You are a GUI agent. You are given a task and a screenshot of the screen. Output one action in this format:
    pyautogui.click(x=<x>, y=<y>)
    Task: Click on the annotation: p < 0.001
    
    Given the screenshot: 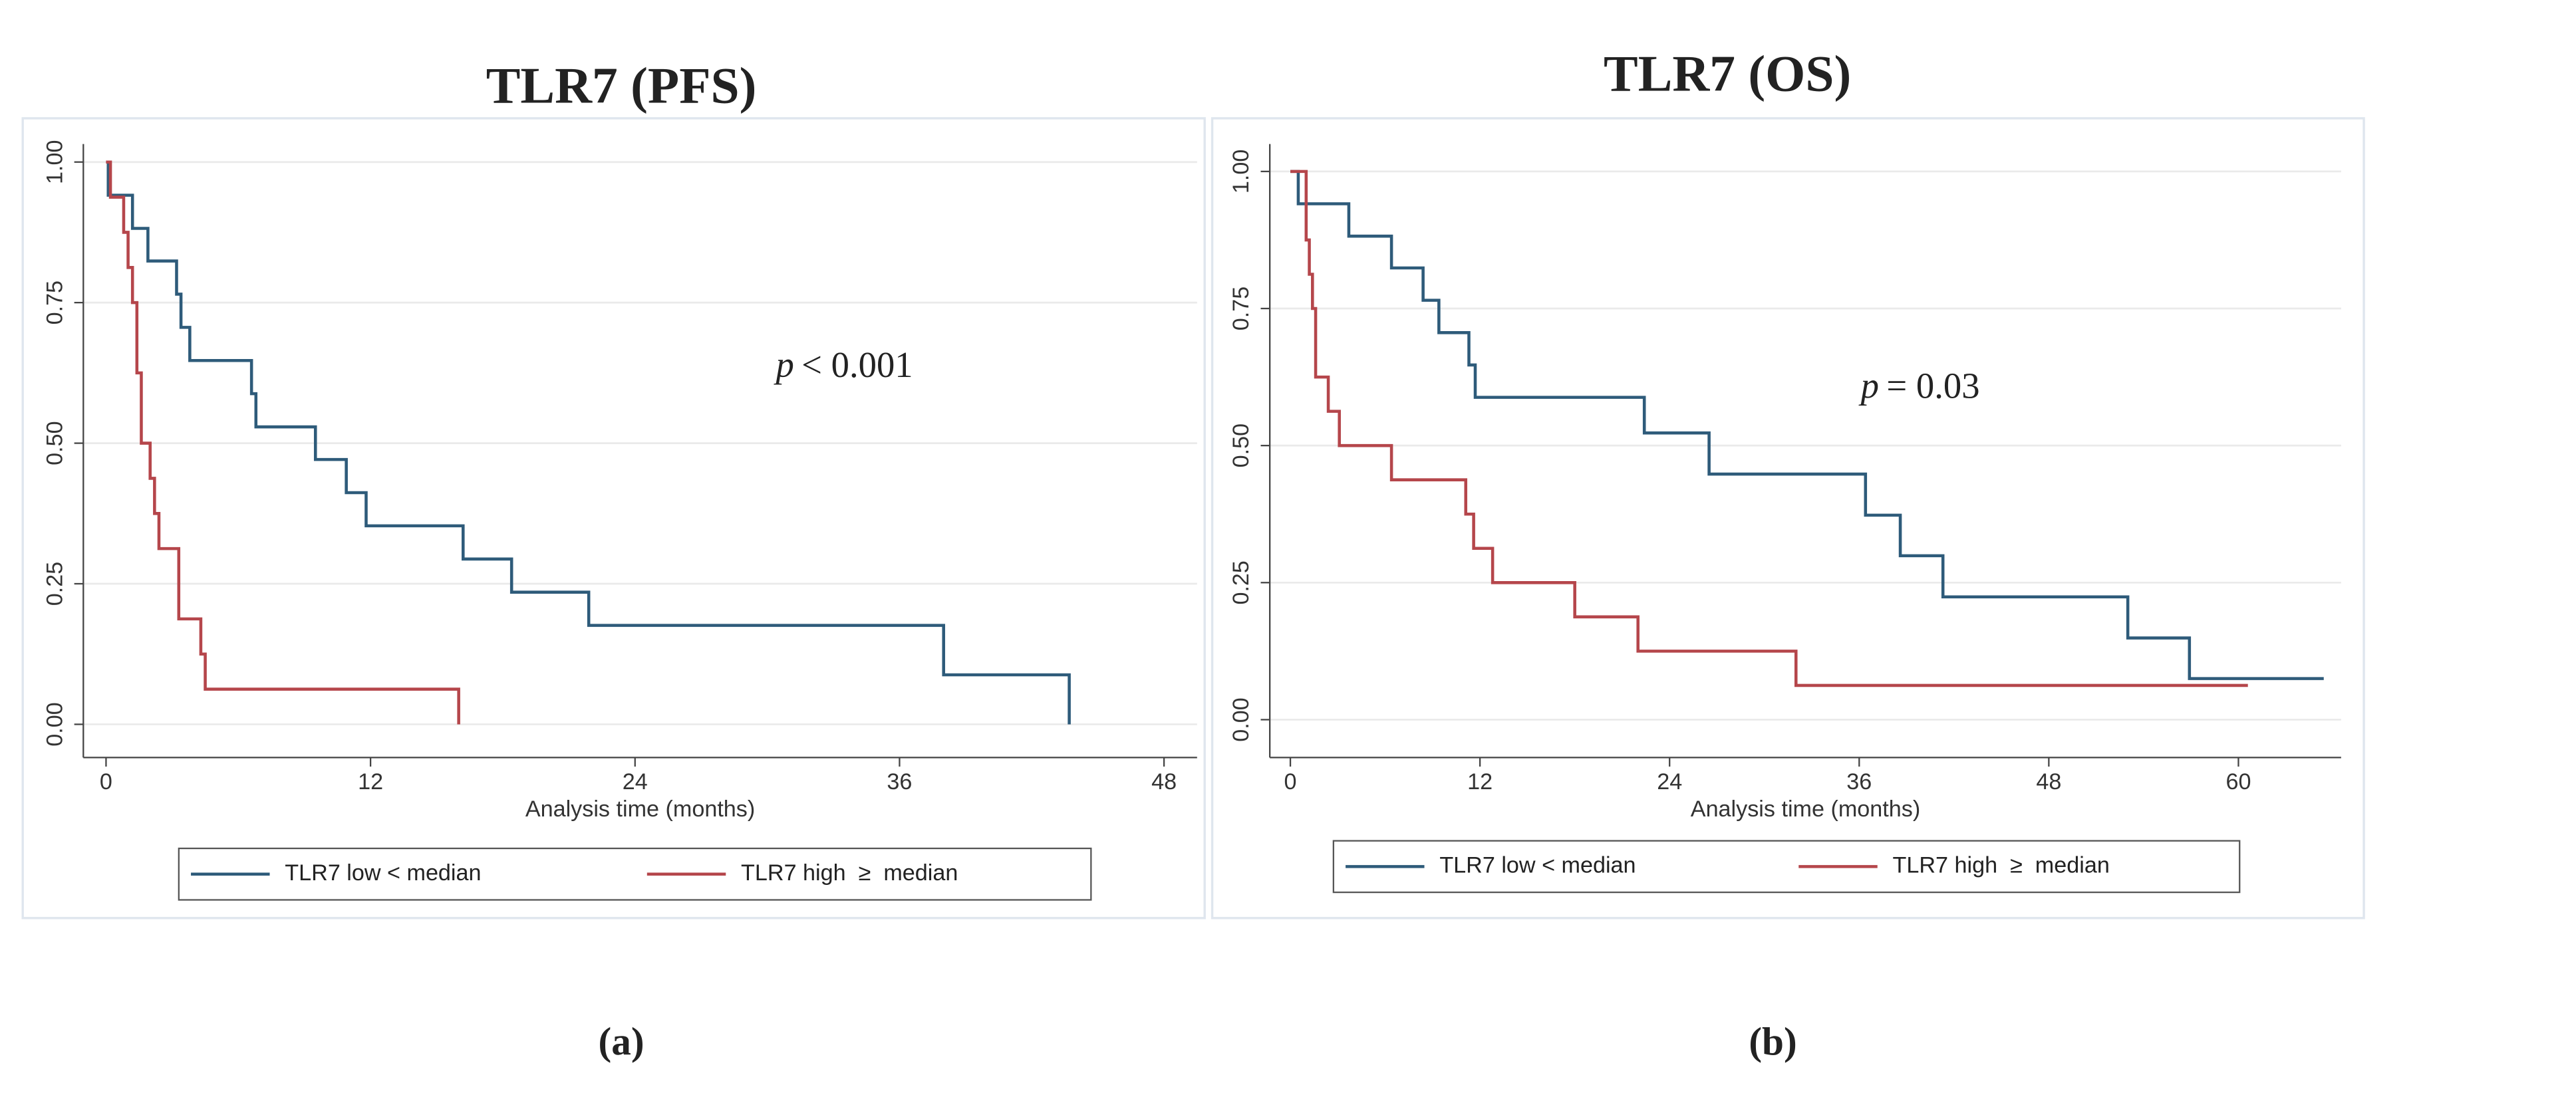 What is the action you would take?
    pyautogui.click(x=843, y=364)
    